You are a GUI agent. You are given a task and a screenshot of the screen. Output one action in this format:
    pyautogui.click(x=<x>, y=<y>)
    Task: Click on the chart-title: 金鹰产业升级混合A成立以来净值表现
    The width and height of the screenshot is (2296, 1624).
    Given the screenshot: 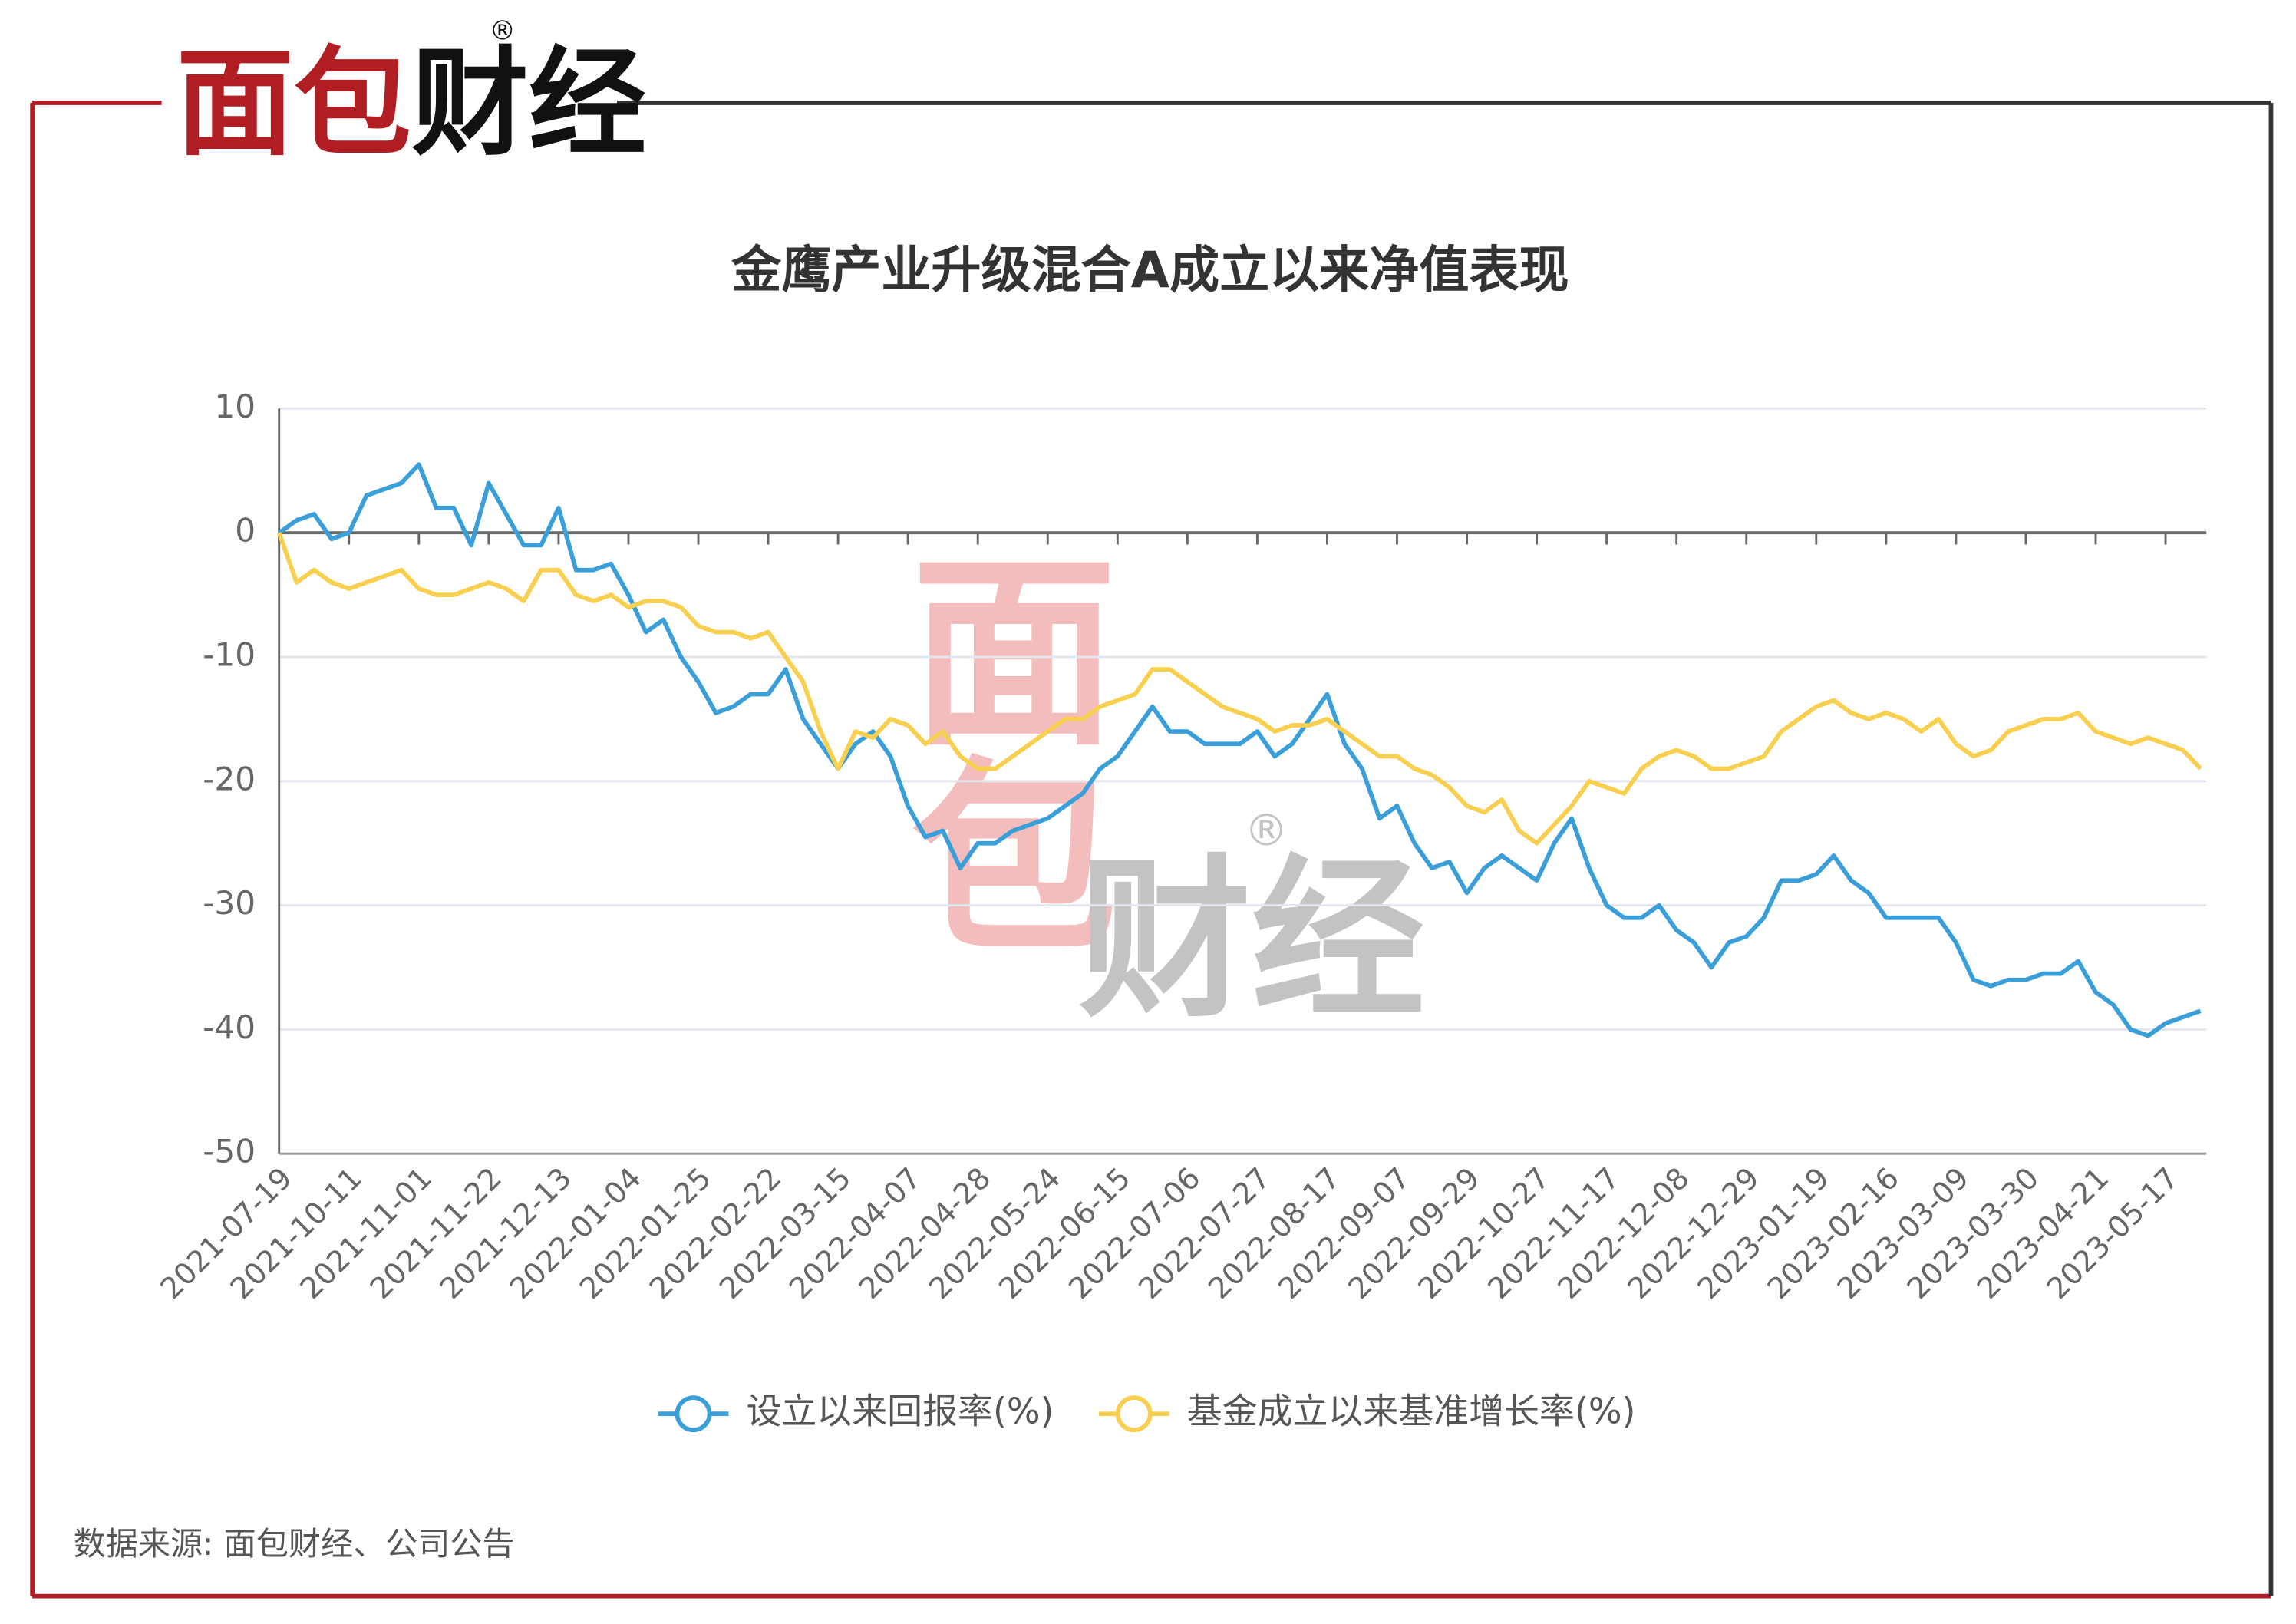 What is the action you would take?
    pyautogui.click(x=1150, y=270)
    